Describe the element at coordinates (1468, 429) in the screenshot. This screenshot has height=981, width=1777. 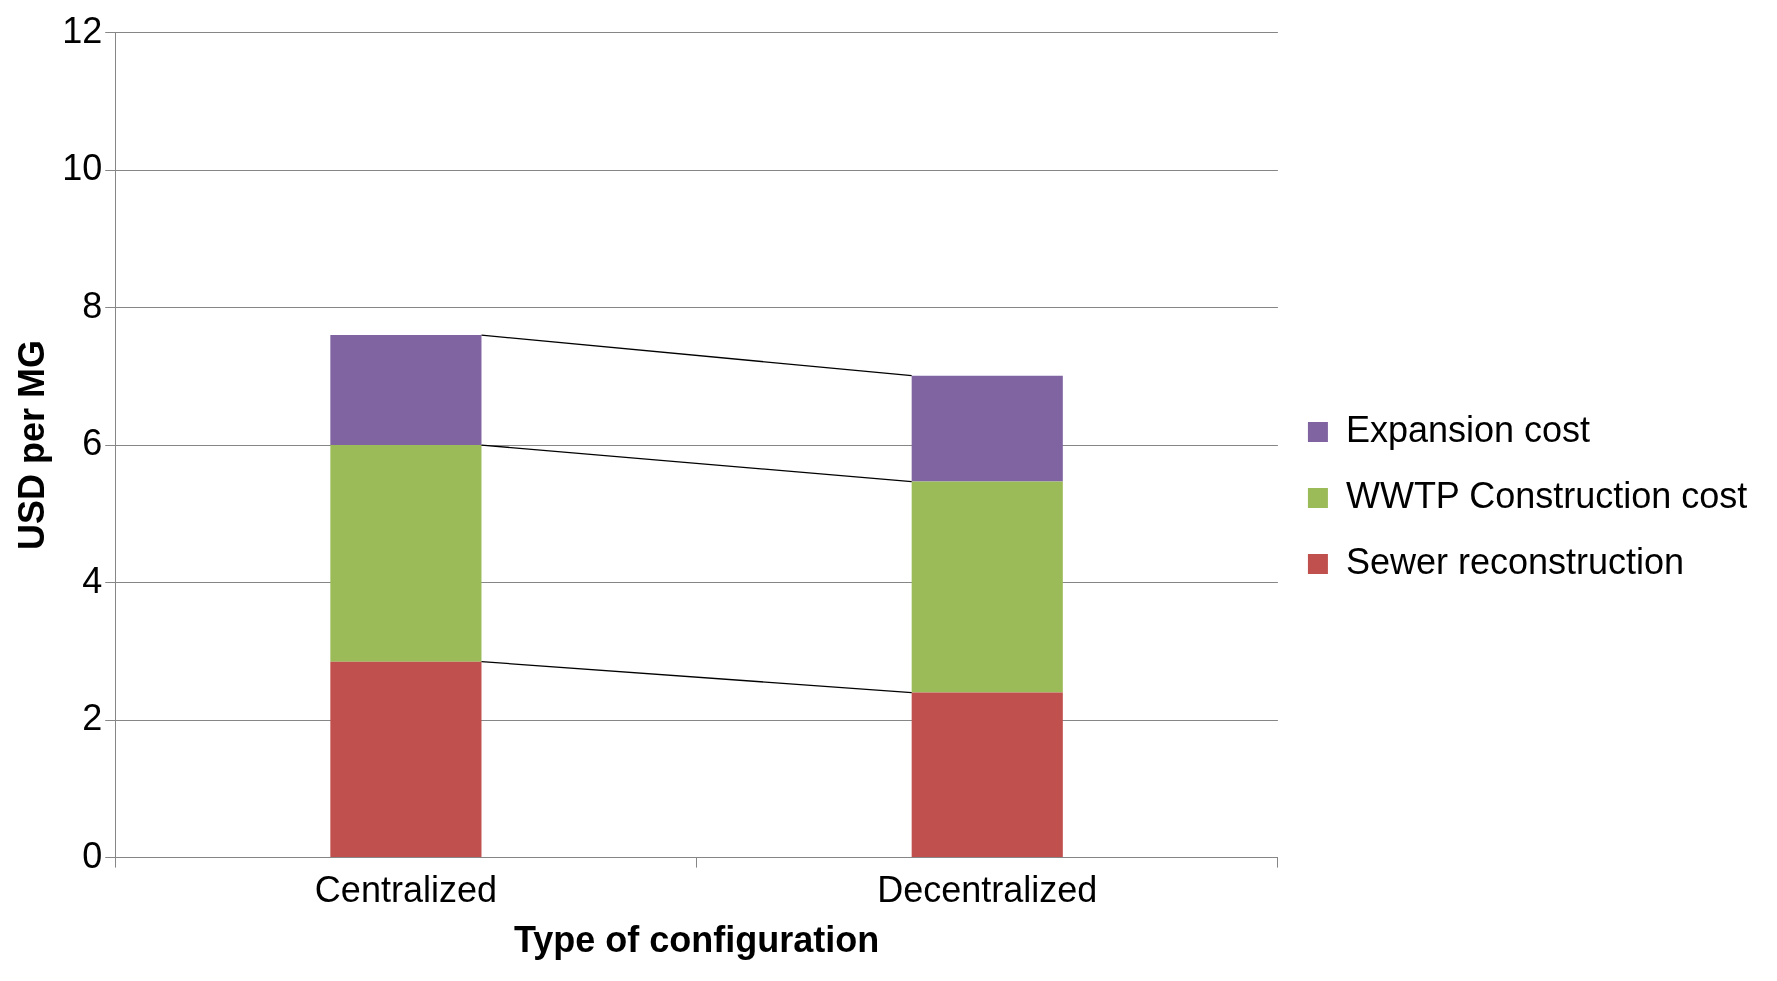
I see `legend-label: Expansion cost` at that location.